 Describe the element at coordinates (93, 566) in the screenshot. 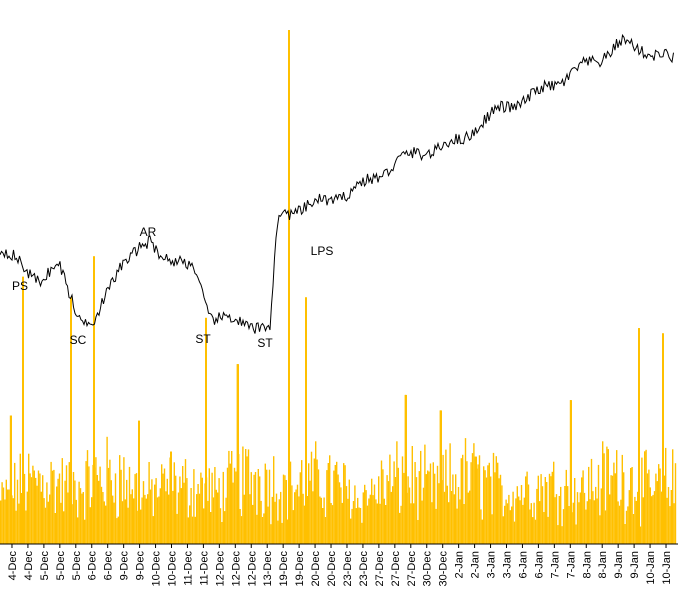

I see `x-tick-label: 6-Dec` at that location.